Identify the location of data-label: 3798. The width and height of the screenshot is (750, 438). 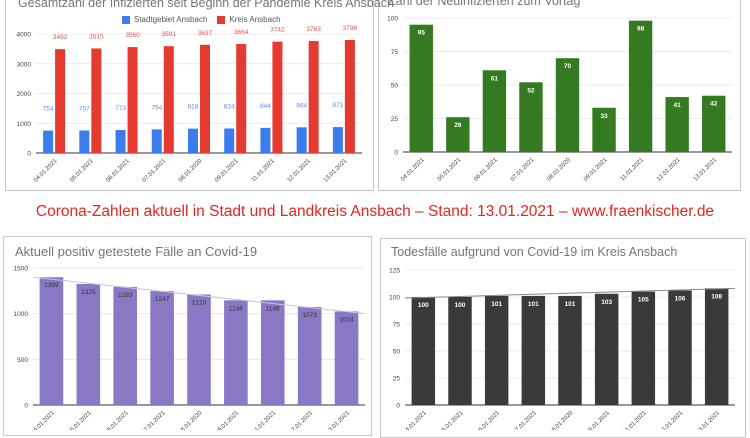
(350, 28).